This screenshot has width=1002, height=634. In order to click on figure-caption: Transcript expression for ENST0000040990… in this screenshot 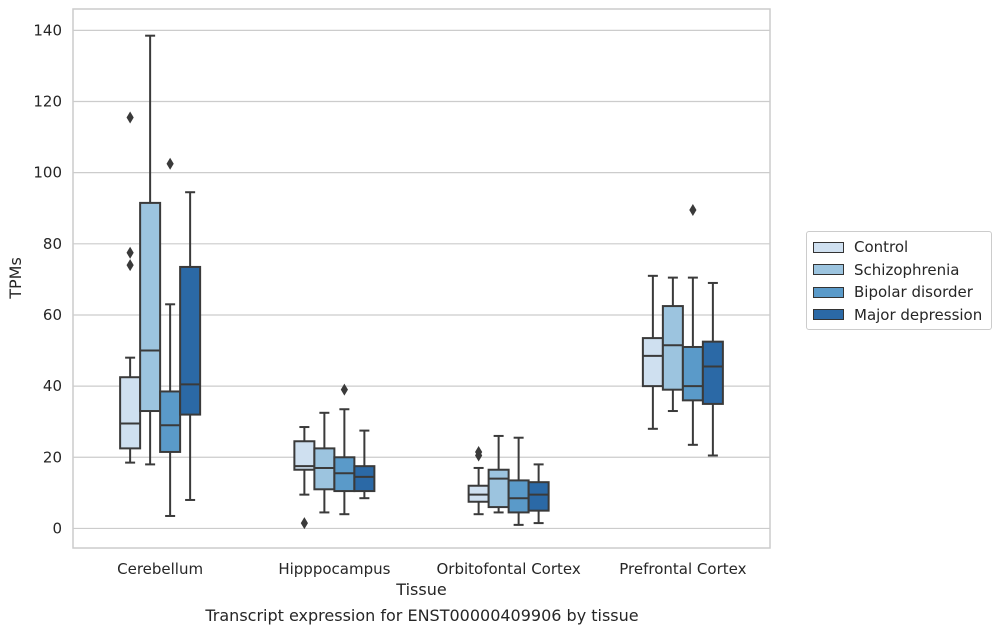, I will do `click(422, 615)`.